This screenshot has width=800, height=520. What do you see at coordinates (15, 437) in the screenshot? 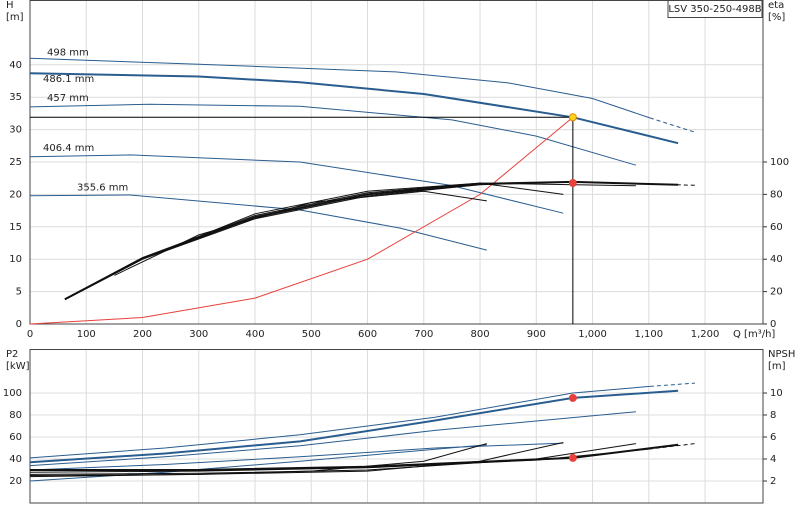
I see `y-tick-label: 60` at bounding box center [15, 437].